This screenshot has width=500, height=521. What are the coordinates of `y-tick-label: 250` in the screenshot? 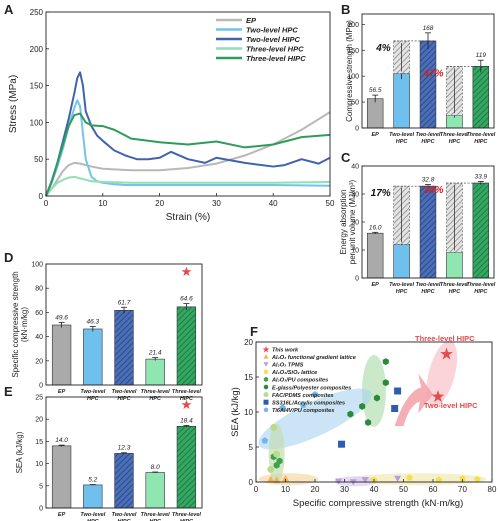 It's located at (37, 12).